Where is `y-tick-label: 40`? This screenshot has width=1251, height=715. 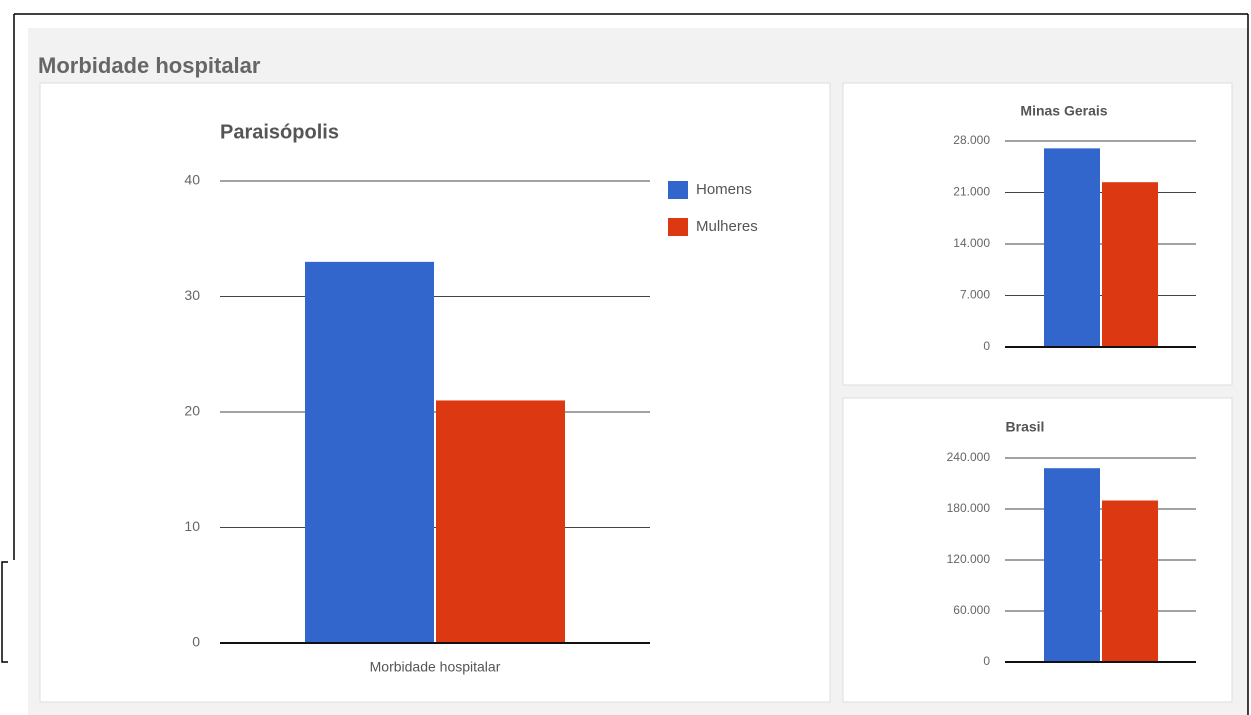 y-tick-label: 40 is located at coordinates (192, 180).